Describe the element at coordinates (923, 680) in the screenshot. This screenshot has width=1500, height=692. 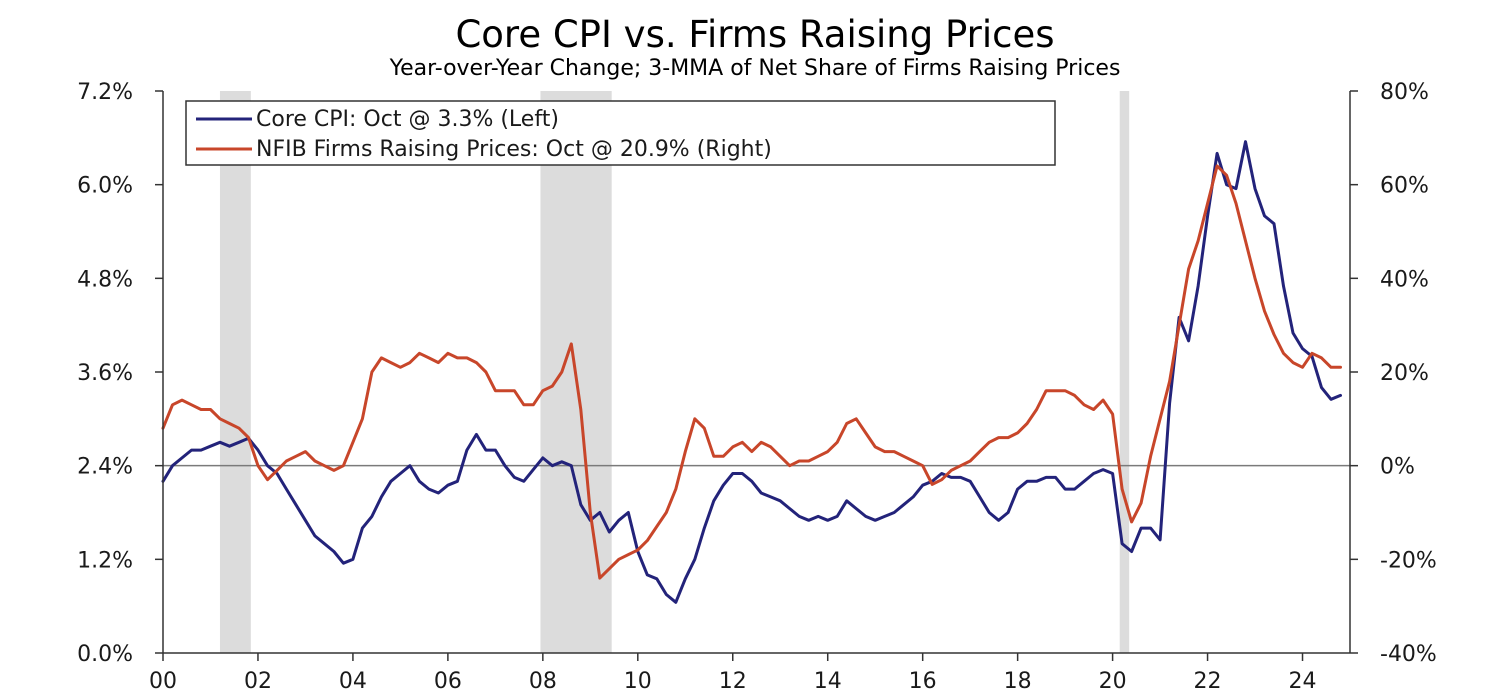
I see `bottom-tick-label: 16` at that location.